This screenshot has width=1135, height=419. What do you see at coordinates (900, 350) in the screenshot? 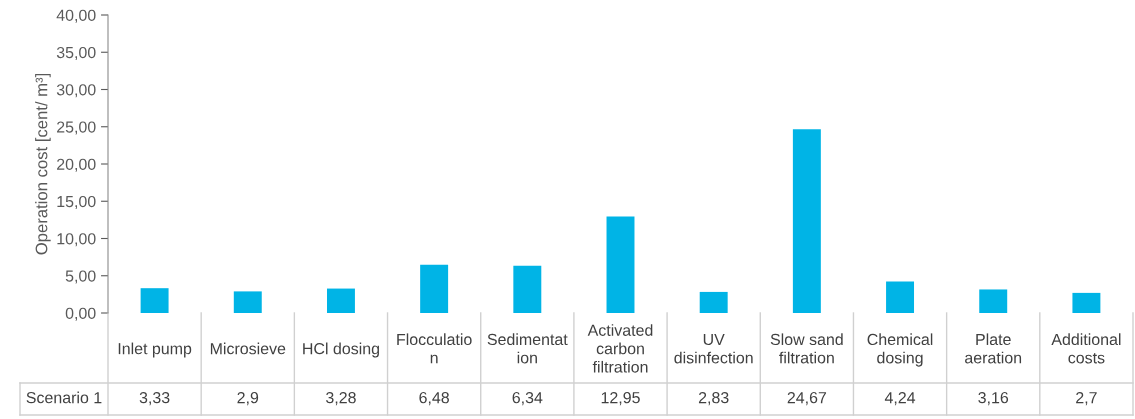
I see `x-tick-label: Chemical dosing` at bounding box center [900, 350].